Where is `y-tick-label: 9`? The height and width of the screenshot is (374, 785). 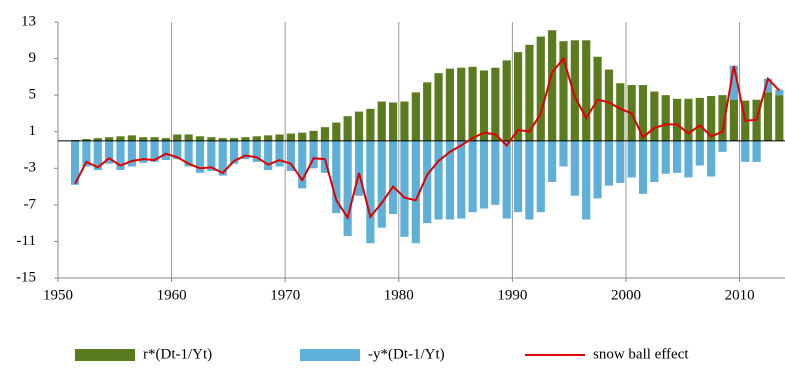
y-tick-label: 9 is located at coordinates (33, 58).